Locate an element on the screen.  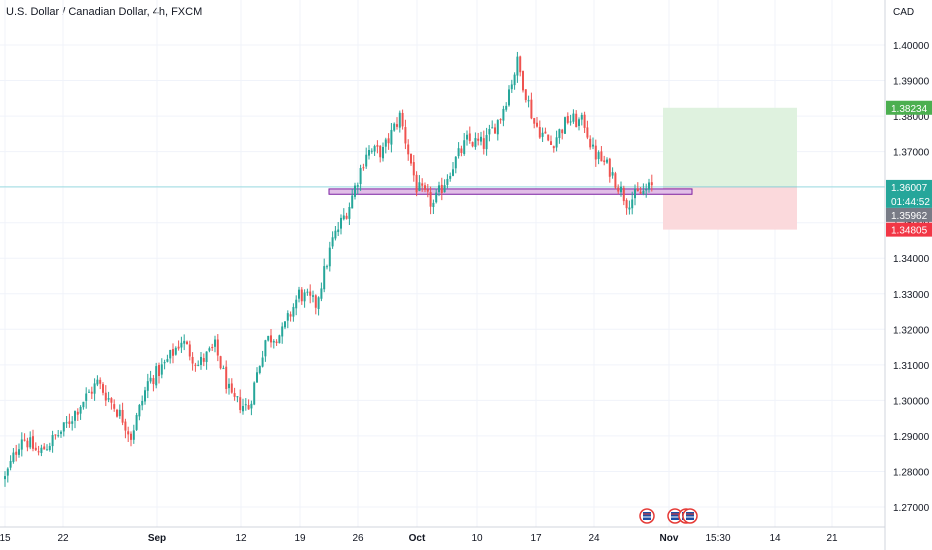
zone-price-tag-bg is located at coordinates (909, 214).